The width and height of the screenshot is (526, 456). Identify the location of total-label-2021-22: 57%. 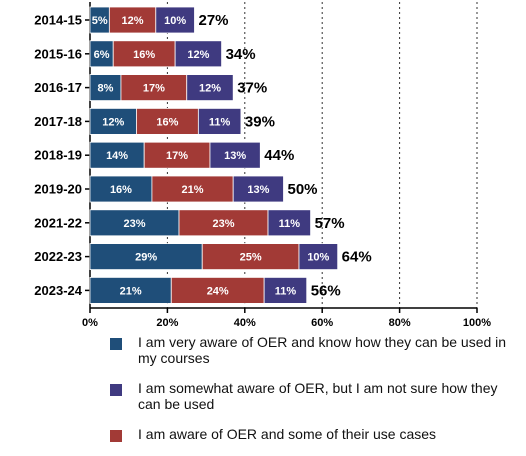
(330, 223).